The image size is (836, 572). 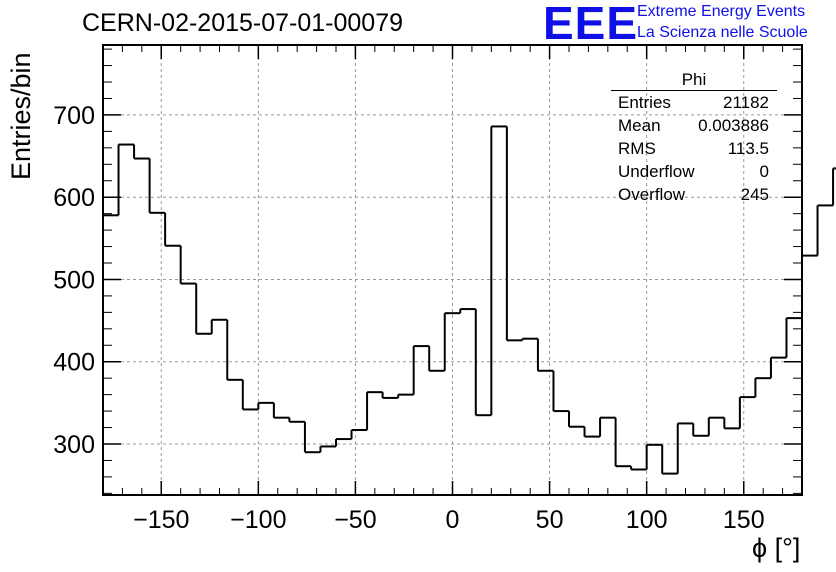 I want to click on stats-row-rms: RMS 113.5, so click(x=694, y=148).